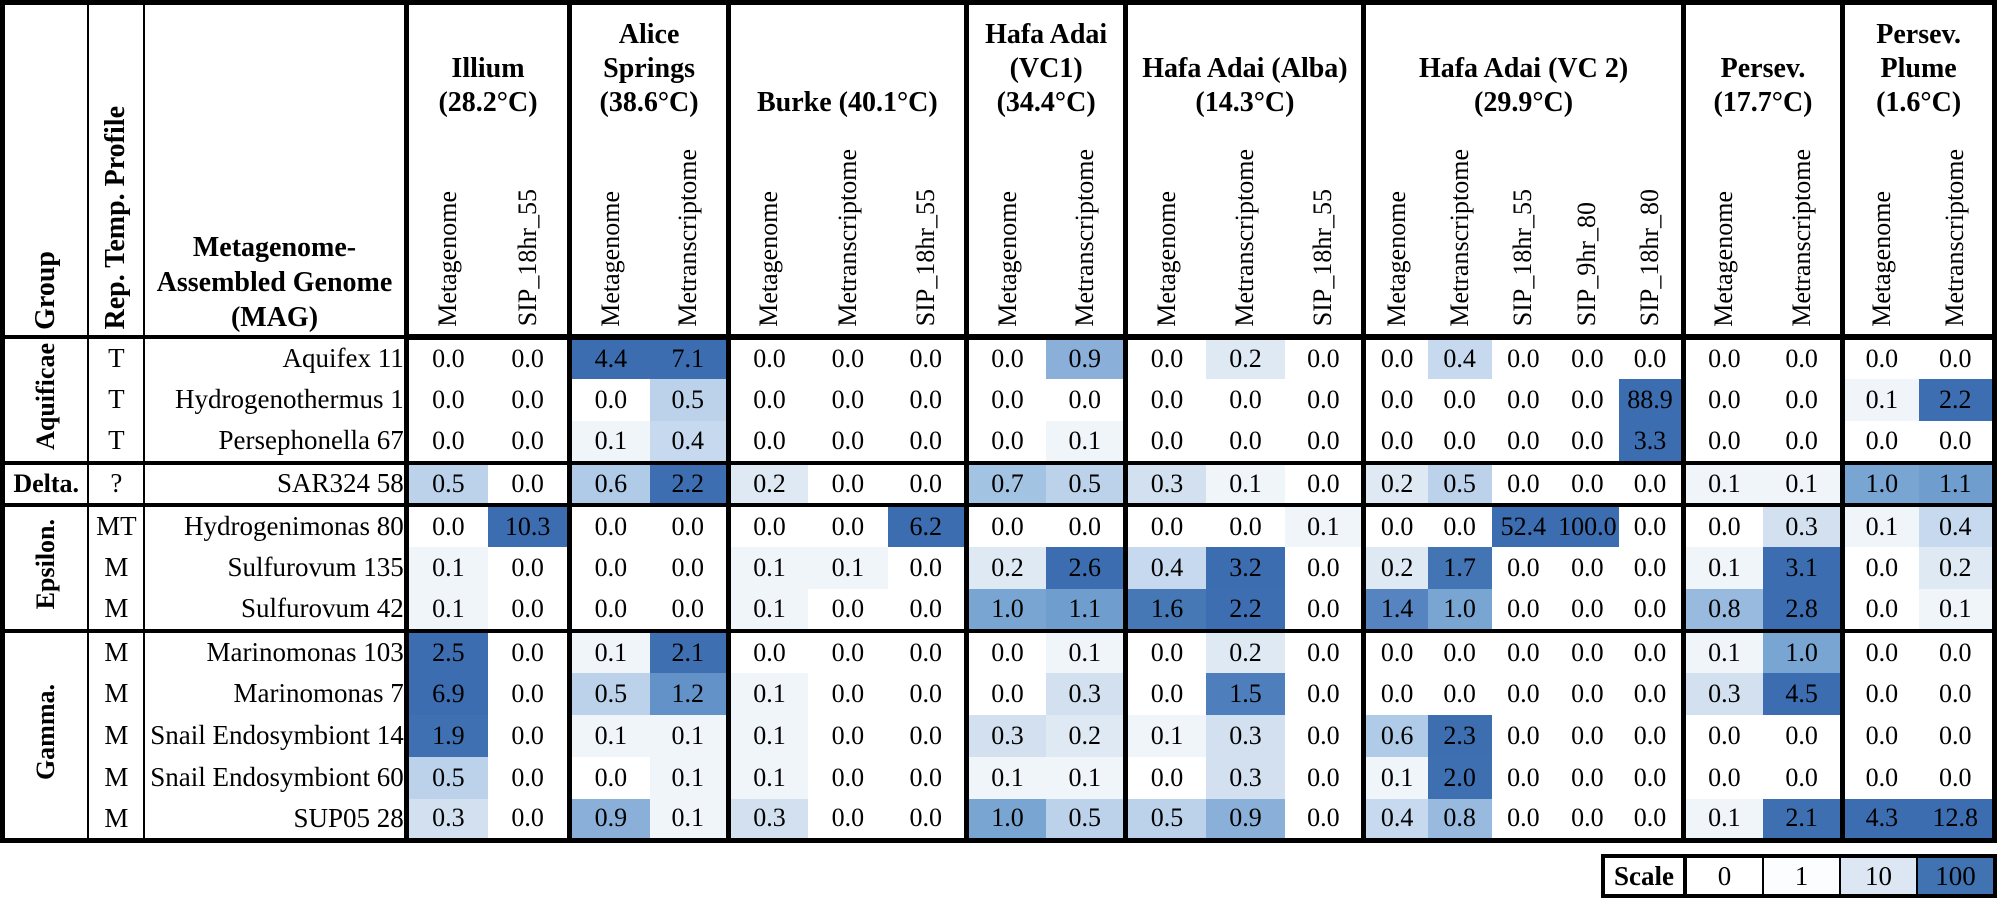 This screenshot has width=1997, height=898. What do you see at coordinates (46, 290) in the screenshot?
I see `group-column-header-label: Group` at bounding box center [46, 290].